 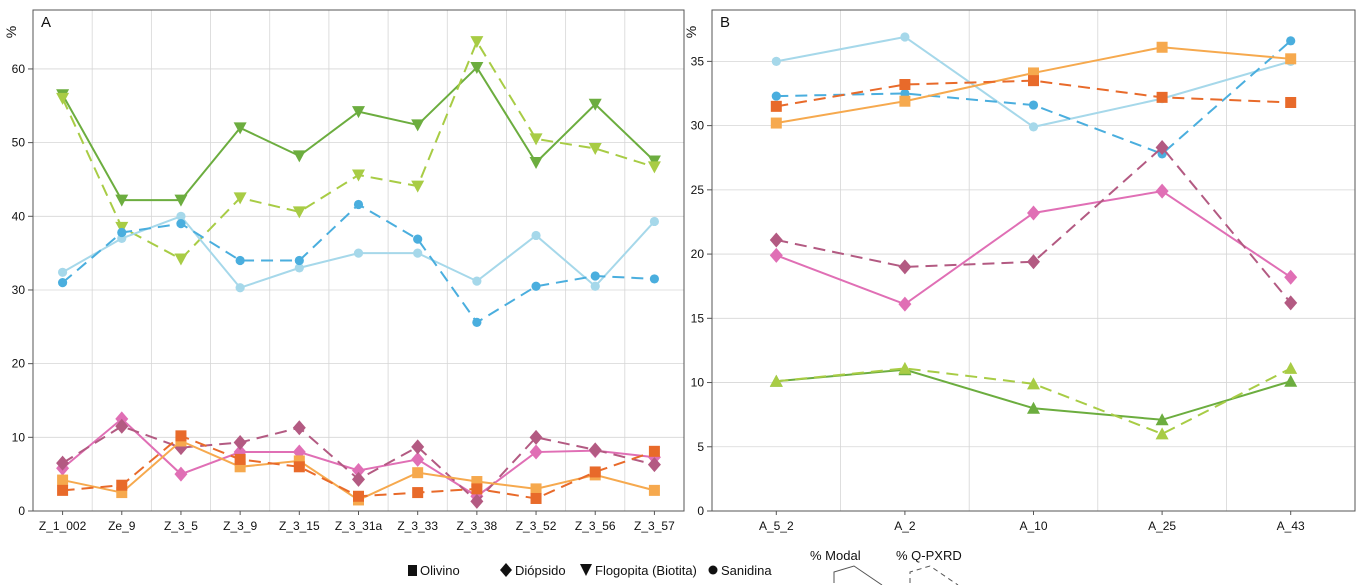 I want to click on x-tick-label: Z_3_15, so click(x=299, y=526).